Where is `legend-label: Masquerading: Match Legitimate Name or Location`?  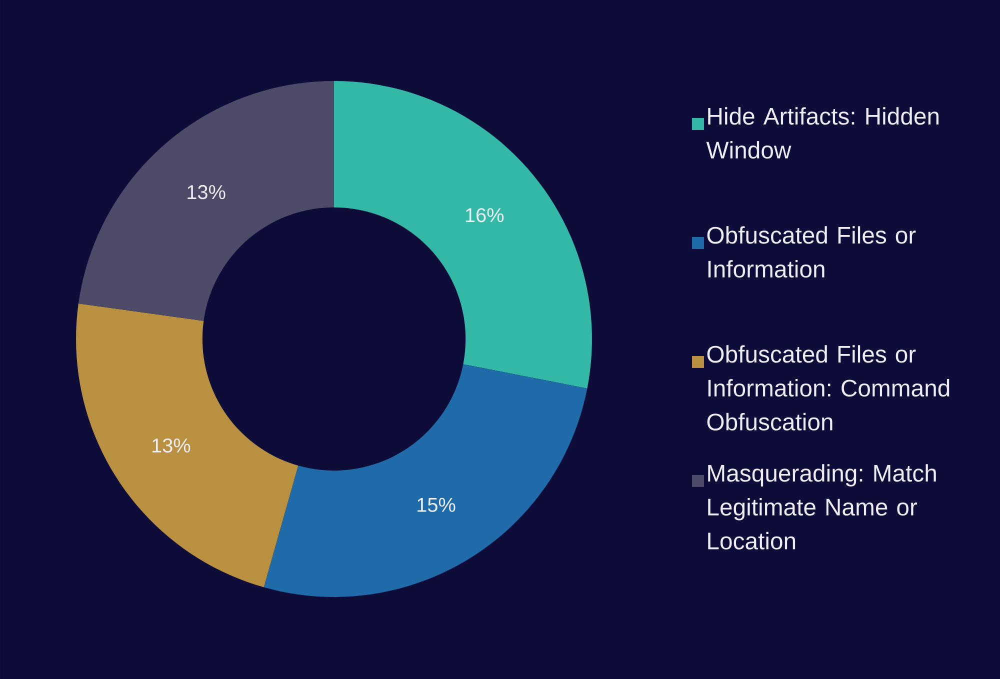
legend-label: Masquerading: Match Legitimate Name or Location is located at coordinates (822, 507).